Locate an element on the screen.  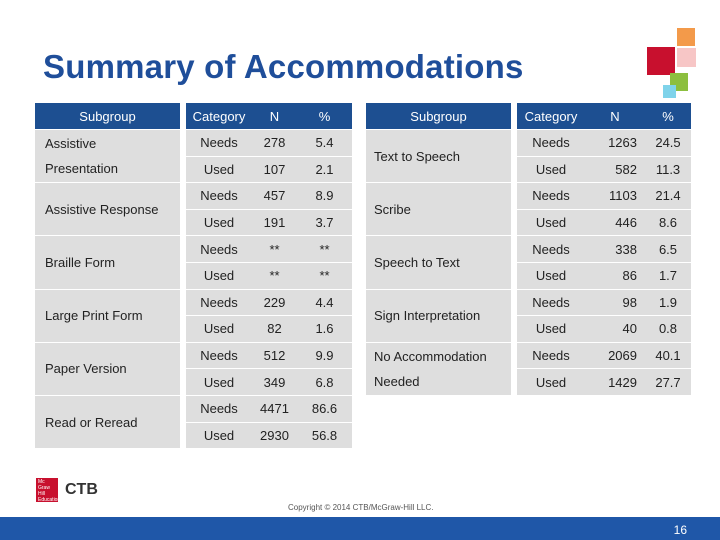
table-row: Used 86 1.7 is located at coordinates (528, 275).